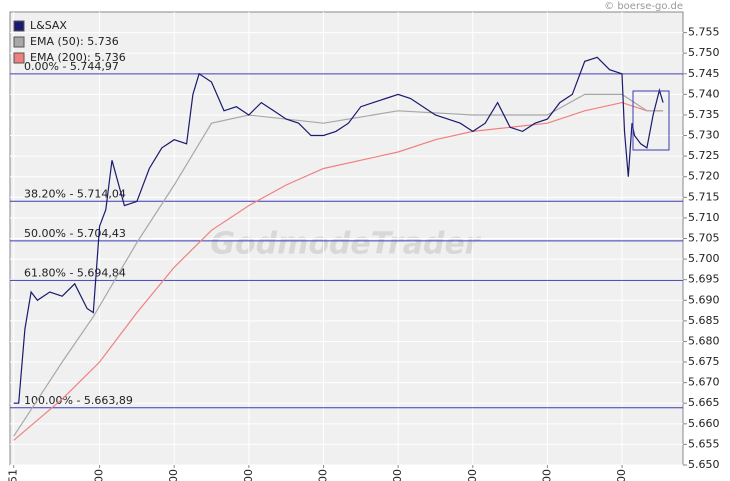 The width and height of the screenshot is (730, 481). What do you see at coordinates (13, 475) in the screenshot?
I see `x-tick-label: 07:51` at bounding box center [13, 475].